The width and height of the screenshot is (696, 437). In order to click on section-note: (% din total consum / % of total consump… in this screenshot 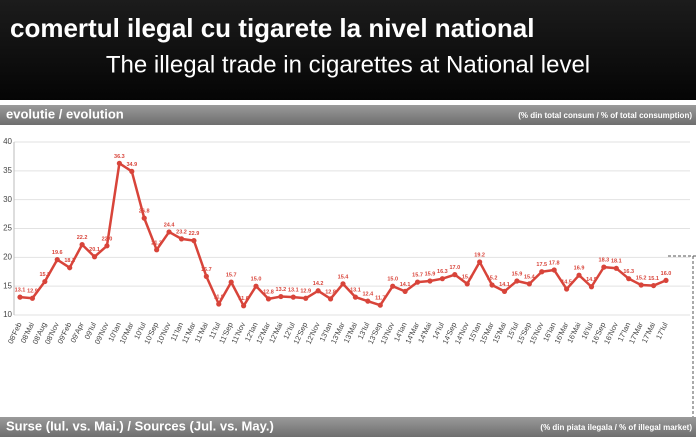, I will do `click(605, 115)`.